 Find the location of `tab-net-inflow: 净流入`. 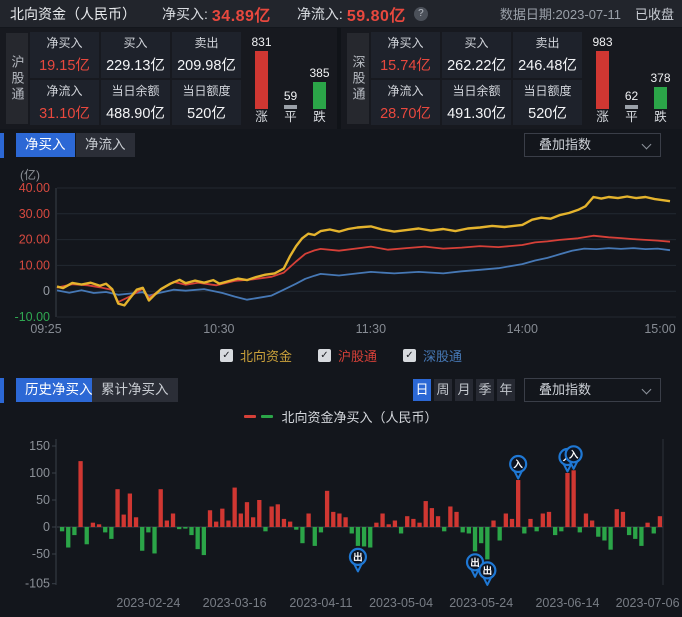

tab-net-inflow: 净流入 is located at coordinates (105, 145).